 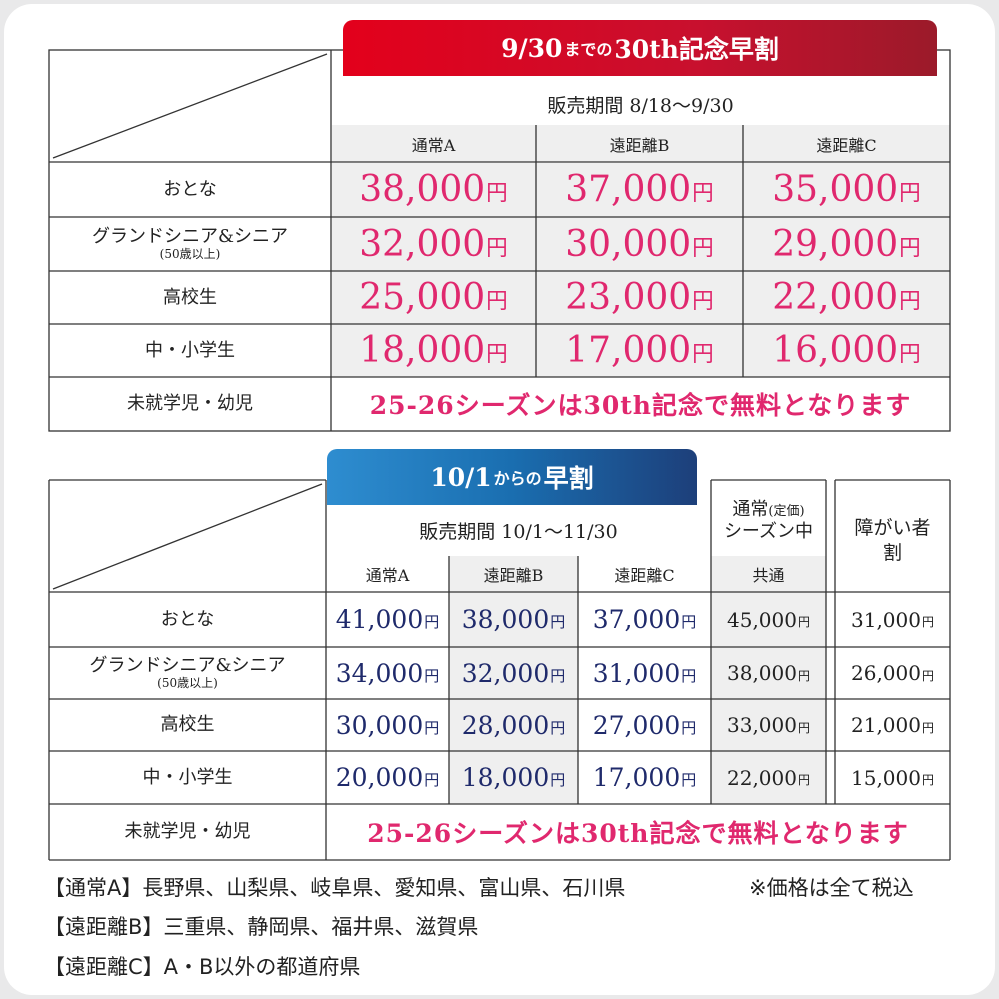 I want to click on row-label-elementary: 中・小学生, so click(x=187, y=777).